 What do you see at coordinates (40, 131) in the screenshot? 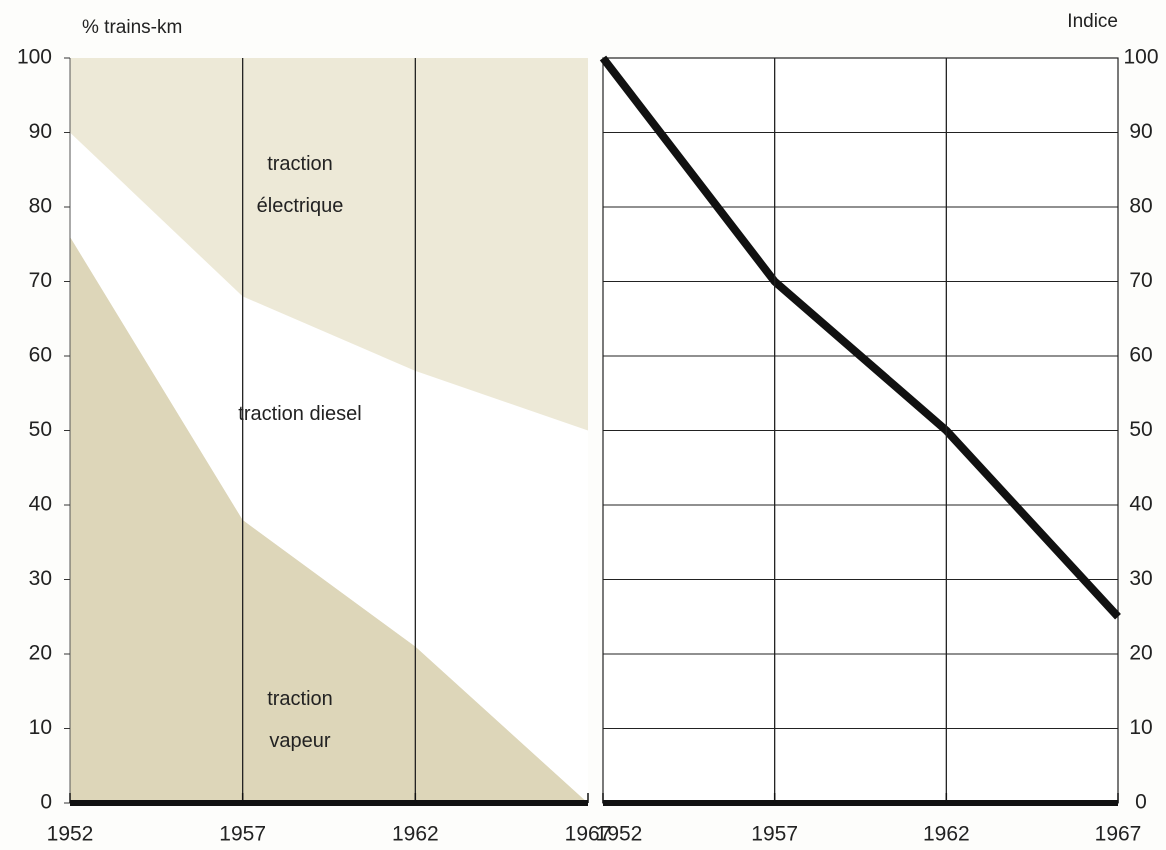
I see `y-tick-label: 90` at bounding box center [40, 131].